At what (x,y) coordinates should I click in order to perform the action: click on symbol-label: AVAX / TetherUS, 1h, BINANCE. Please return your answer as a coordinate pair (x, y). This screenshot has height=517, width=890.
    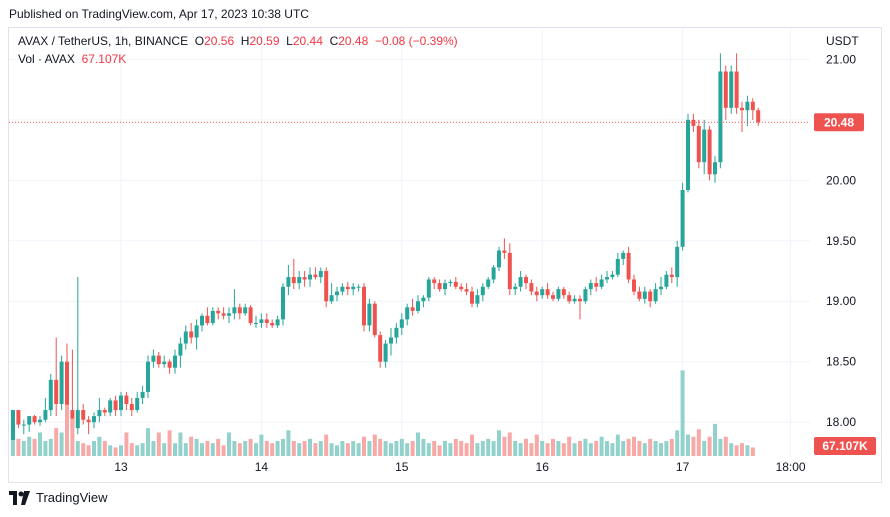
    Looking at the image, I should click on (103, 41).